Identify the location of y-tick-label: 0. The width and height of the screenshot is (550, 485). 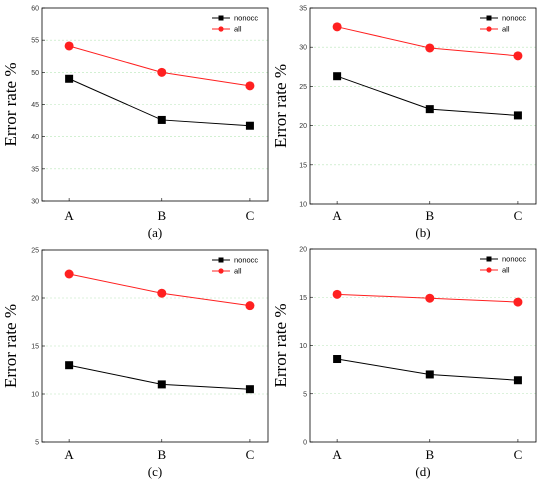
(305, 443).